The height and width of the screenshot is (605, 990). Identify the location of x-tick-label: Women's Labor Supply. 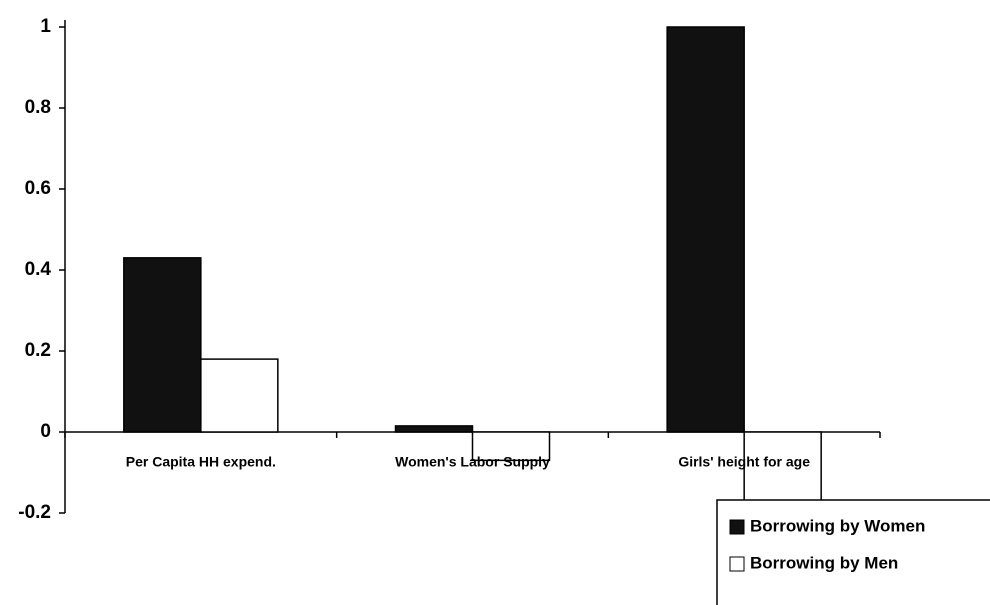
(472, 462).